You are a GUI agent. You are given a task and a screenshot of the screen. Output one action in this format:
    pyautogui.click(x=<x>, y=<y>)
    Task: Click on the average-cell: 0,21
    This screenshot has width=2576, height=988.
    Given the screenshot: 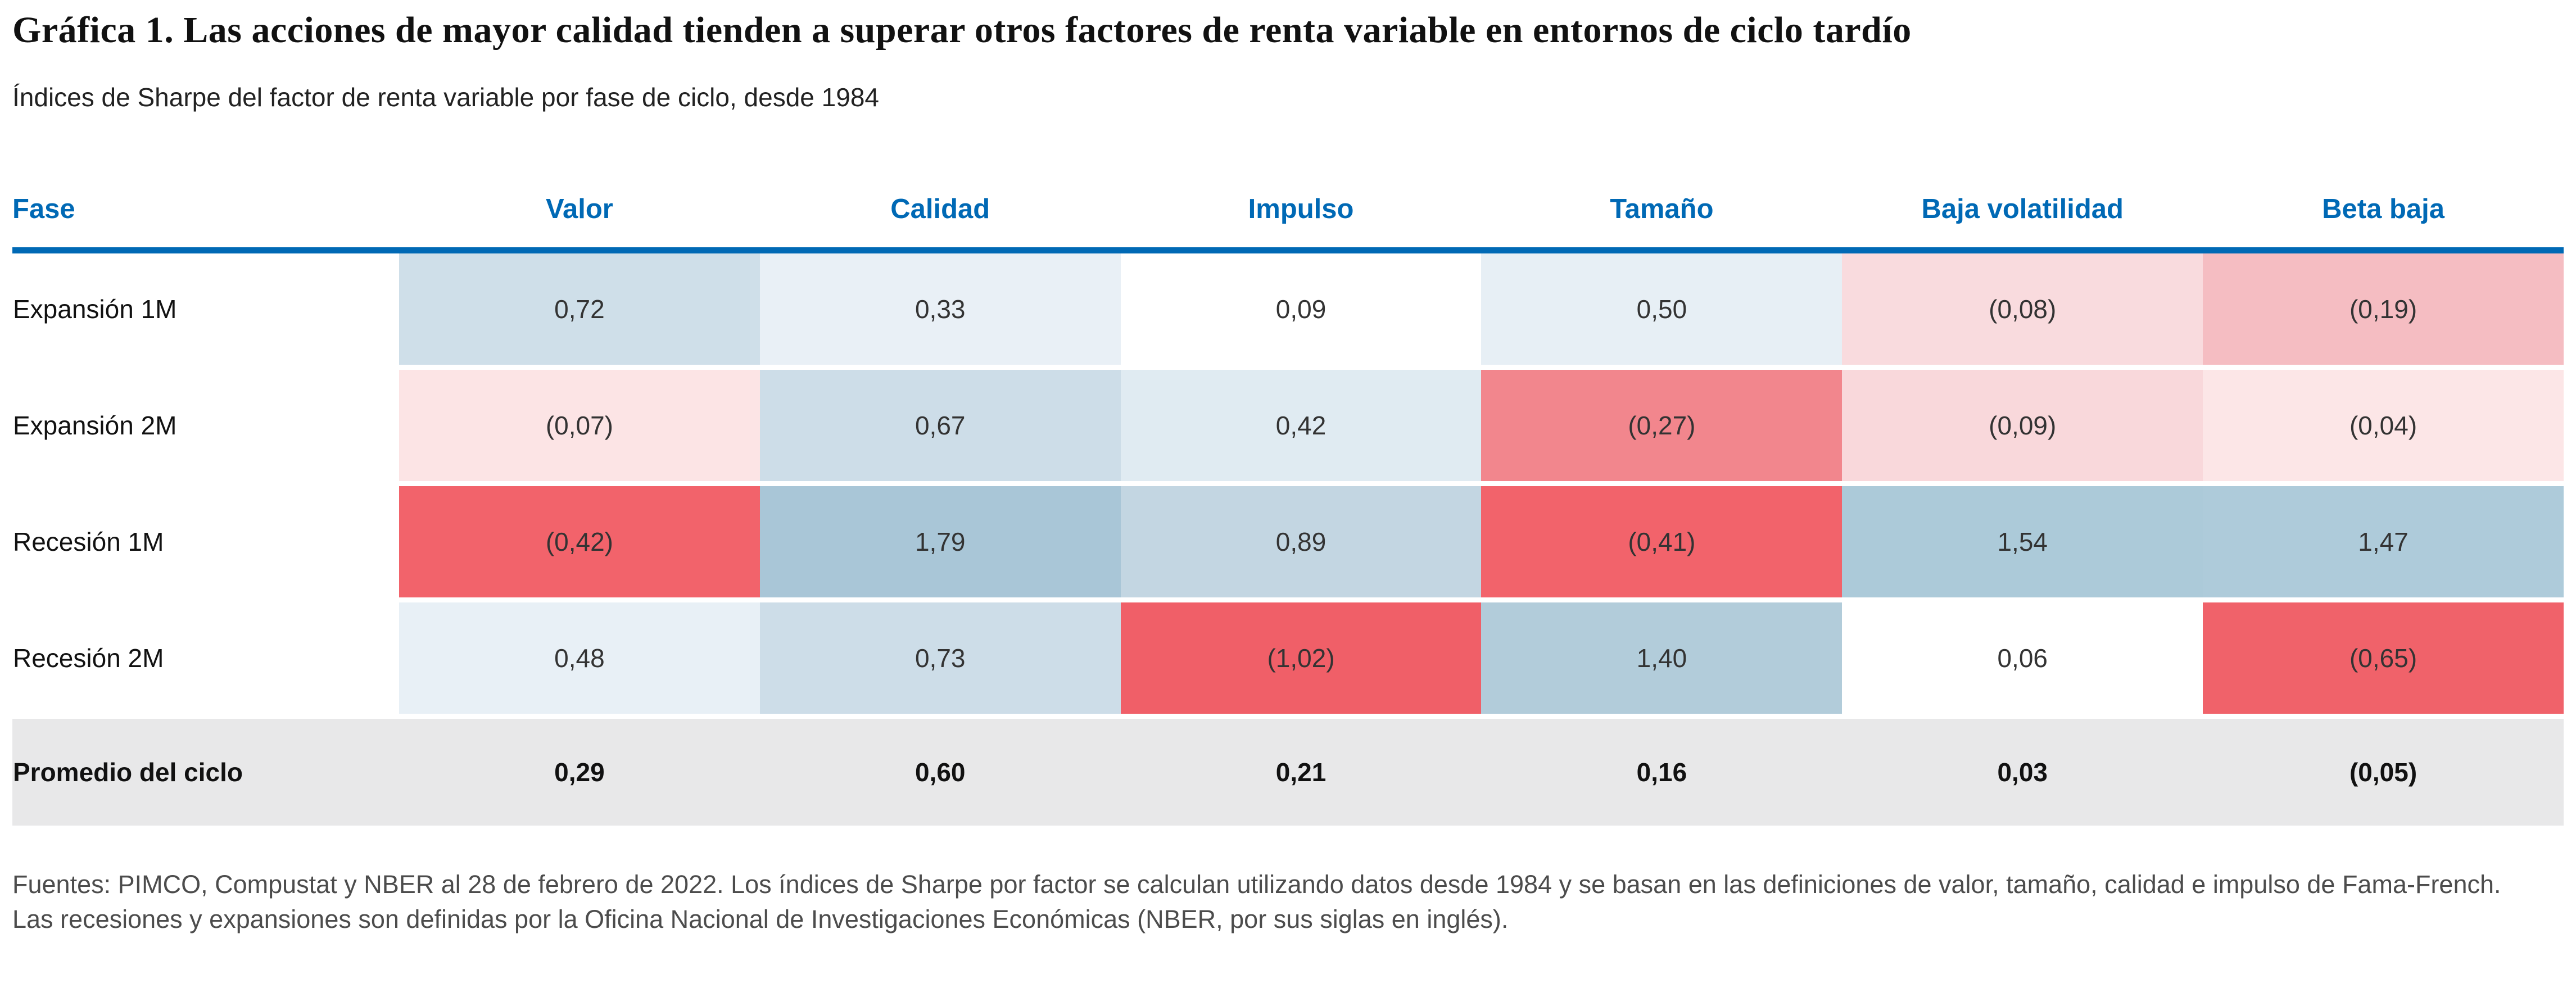 What is the action you would take?
    pyautogui.click(x=1301, y=771)
    